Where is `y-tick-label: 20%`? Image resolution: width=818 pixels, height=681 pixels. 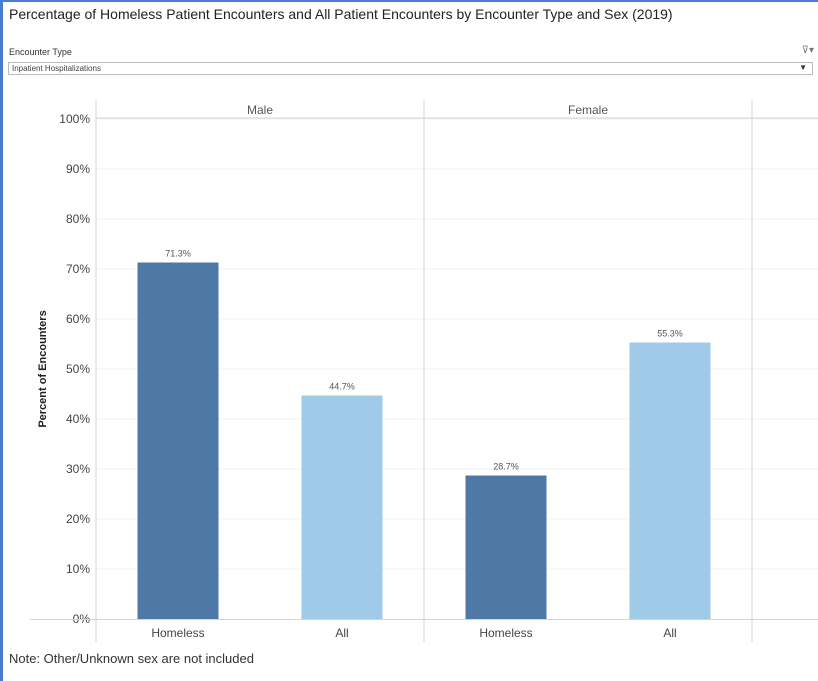
y-tick-label: 20% is located at coordinates (78, 519).